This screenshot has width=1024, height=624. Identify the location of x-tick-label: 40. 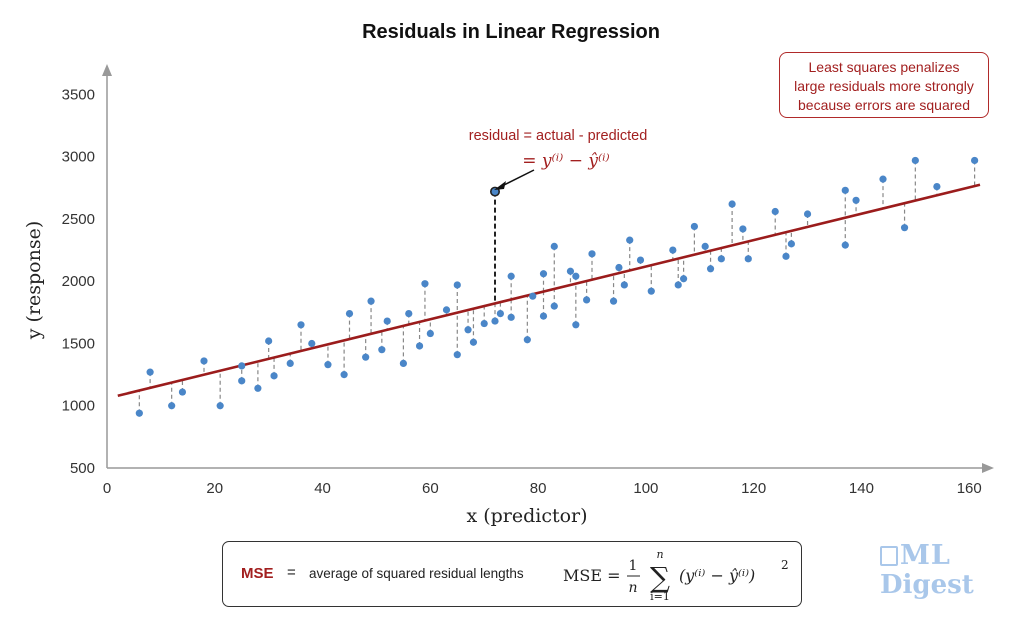
(322, 488).